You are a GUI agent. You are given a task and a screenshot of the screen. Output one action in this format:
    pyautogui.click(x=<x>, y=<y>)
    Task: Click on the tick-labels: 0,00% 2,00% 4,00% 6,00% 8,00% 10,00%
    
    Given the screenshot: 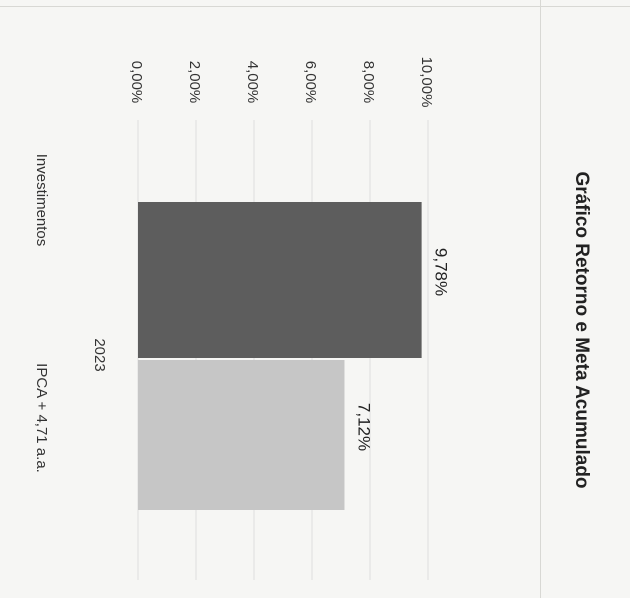 What is the action you would take?
    pyautogui.click(x=281, y=82)
    